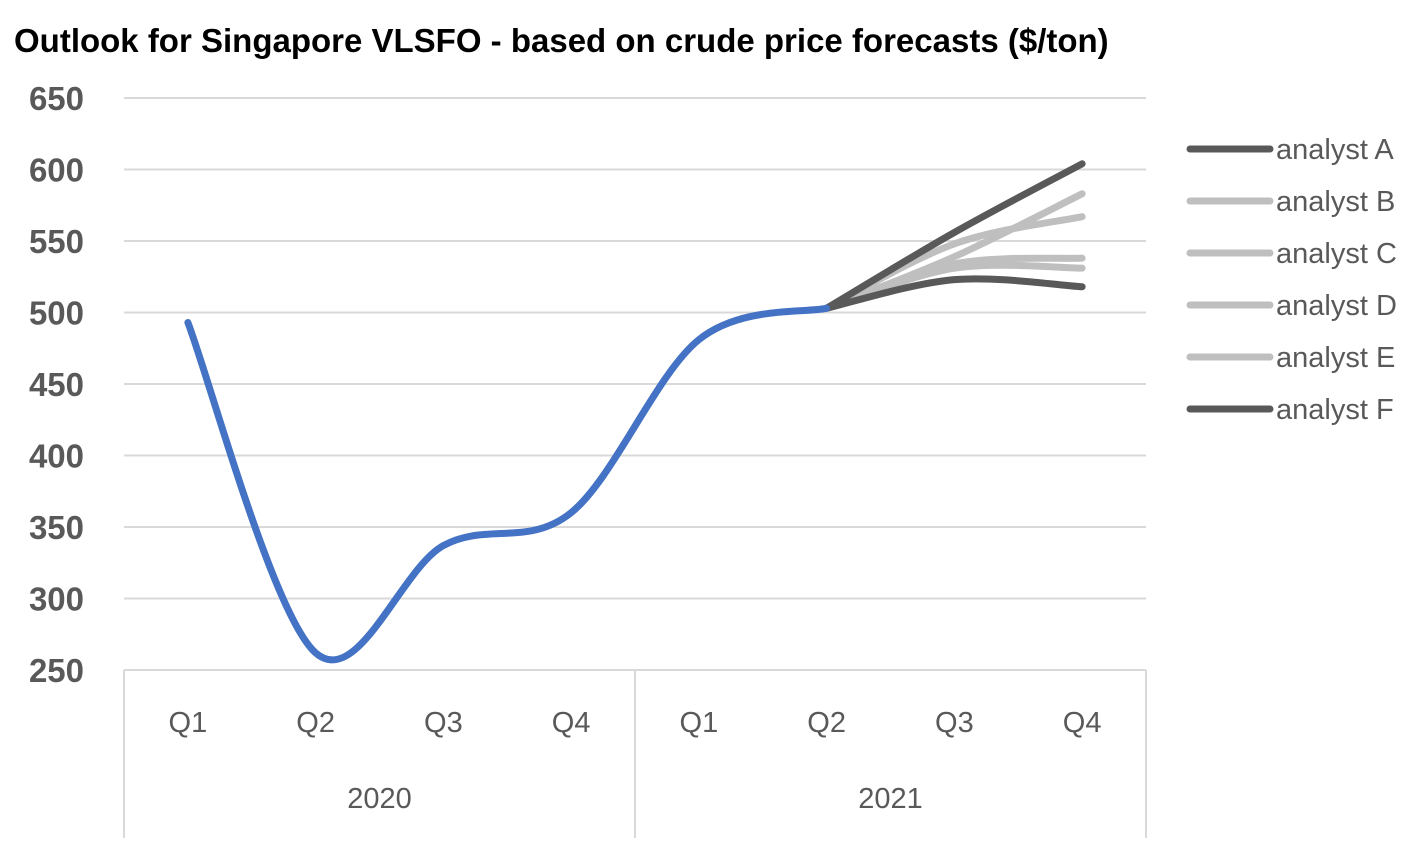 This screenshot has width=1424, height=843. I want to click on series-line-analyst-A, so click(954, 236).